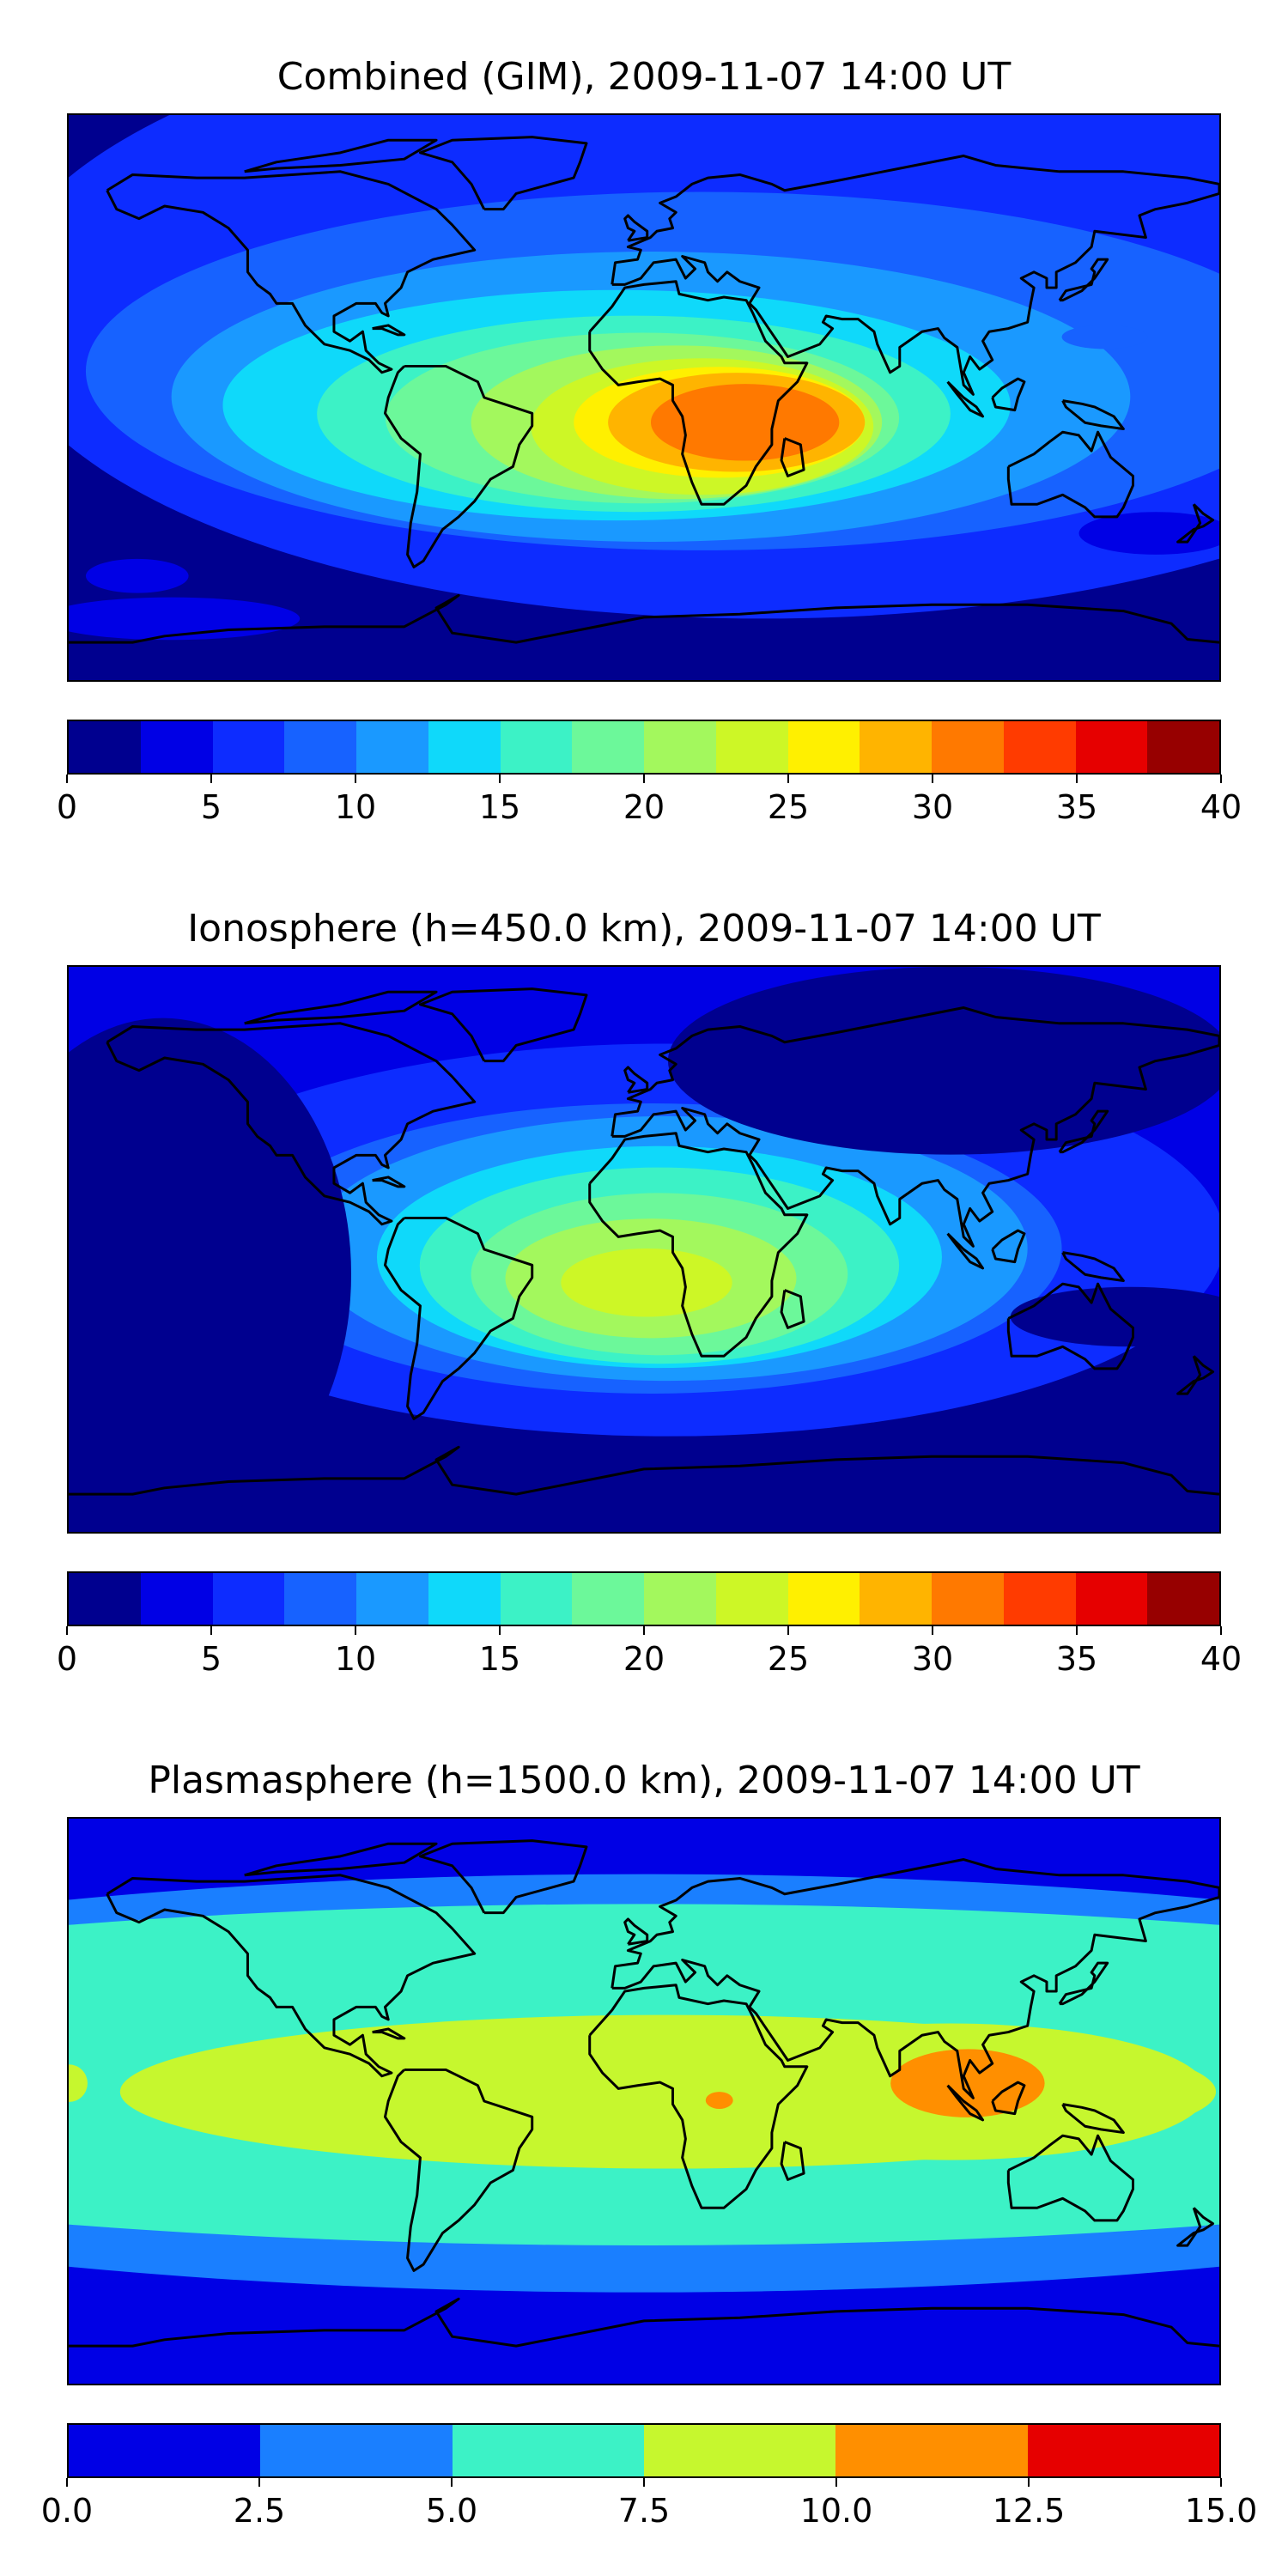 This screenshot has width=1288, height=2576. Describe the element at coordinates (1029, 2511) in the screenshot. I see `colorbar-tick-label: 12.5` at that location.